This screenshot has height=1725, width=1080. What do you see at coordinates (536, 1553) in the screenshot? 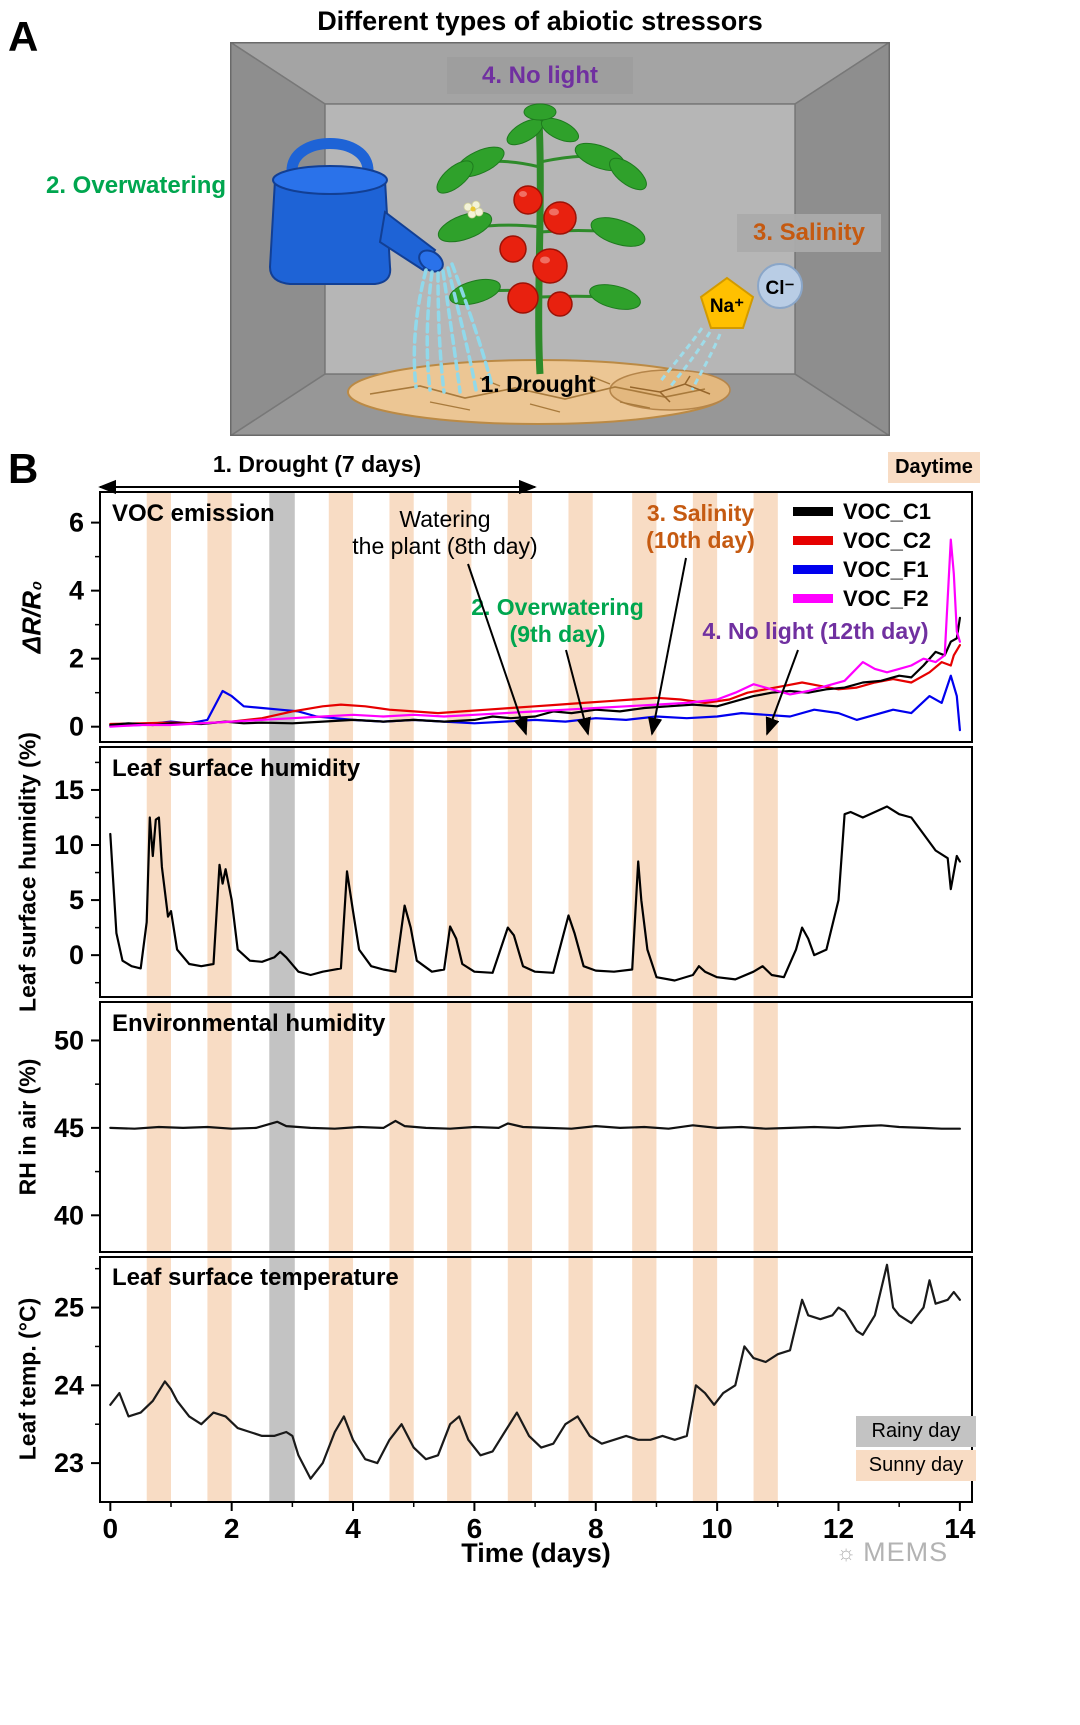
I see `x-axis-label: Time (days)` at bounding box center [536, 1553].